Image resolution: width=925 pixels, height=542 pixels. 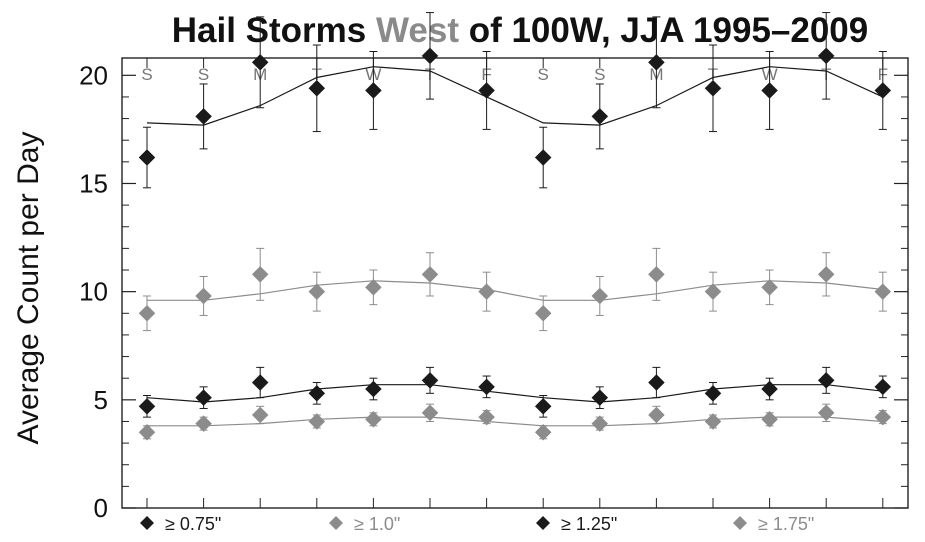 What do you see at coordinates (274, 30) in the screenshot?
I see `chart-title-part1: Hail Storms` at bounding box center [274, 30].